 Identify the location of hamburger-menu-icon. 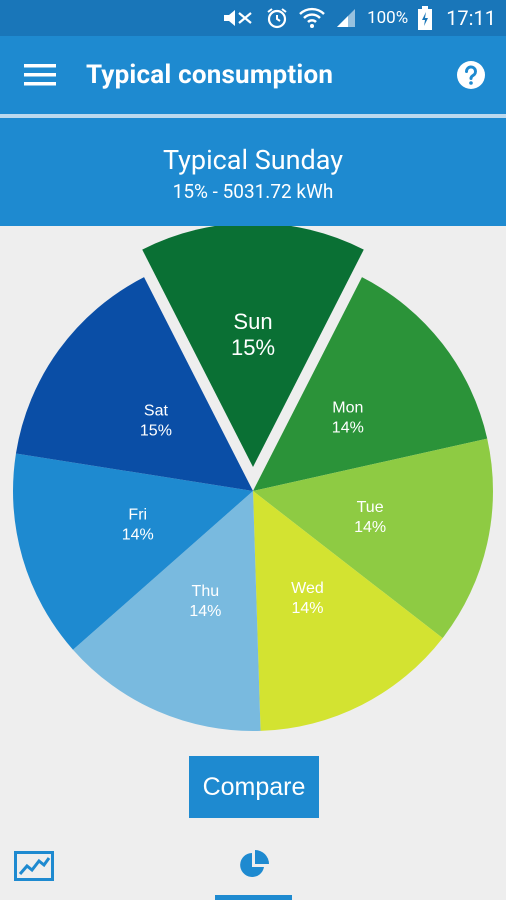
(40, 75).